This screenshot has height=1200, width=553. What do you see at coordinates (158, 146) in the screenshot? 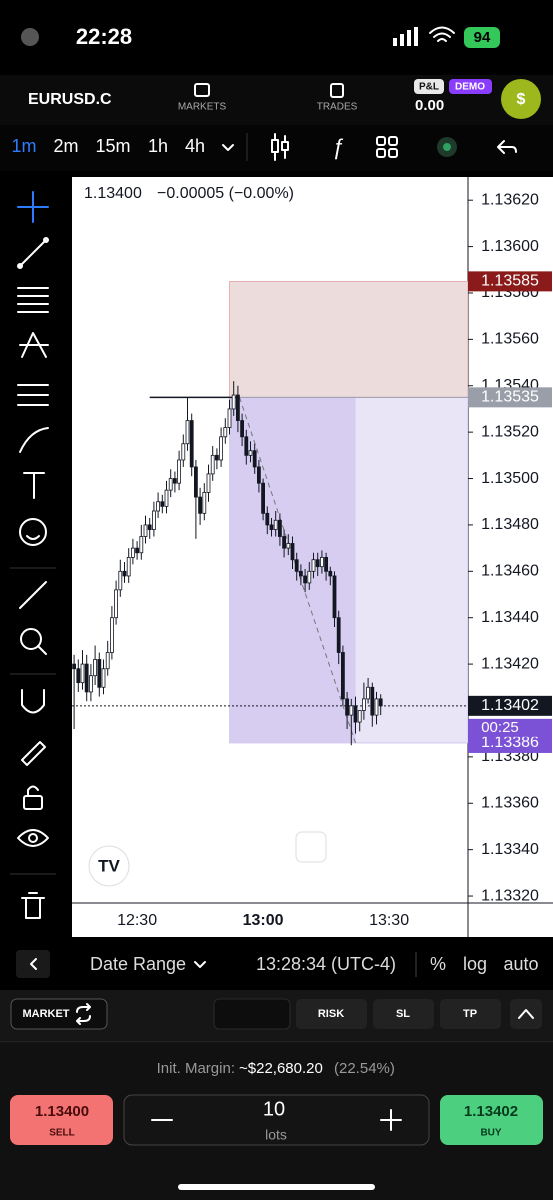
I see `timeframe: 1h` at bounding box center [158, 146].